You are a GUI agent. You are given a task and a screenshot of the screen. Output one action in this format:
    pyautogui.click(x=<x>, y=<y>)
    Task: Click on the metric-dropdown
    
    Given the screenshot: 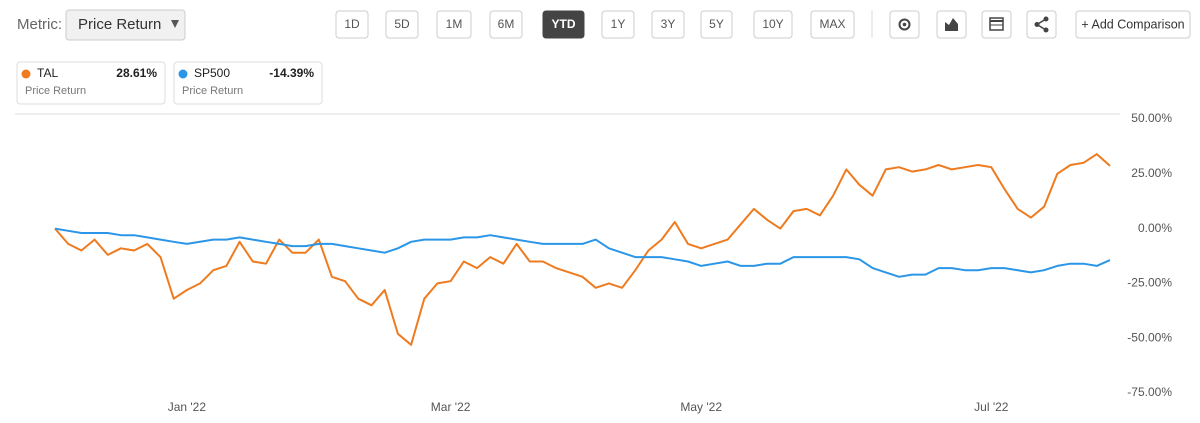 What is the action you would take?
    pyautogui.click(x=125, y=25)
    